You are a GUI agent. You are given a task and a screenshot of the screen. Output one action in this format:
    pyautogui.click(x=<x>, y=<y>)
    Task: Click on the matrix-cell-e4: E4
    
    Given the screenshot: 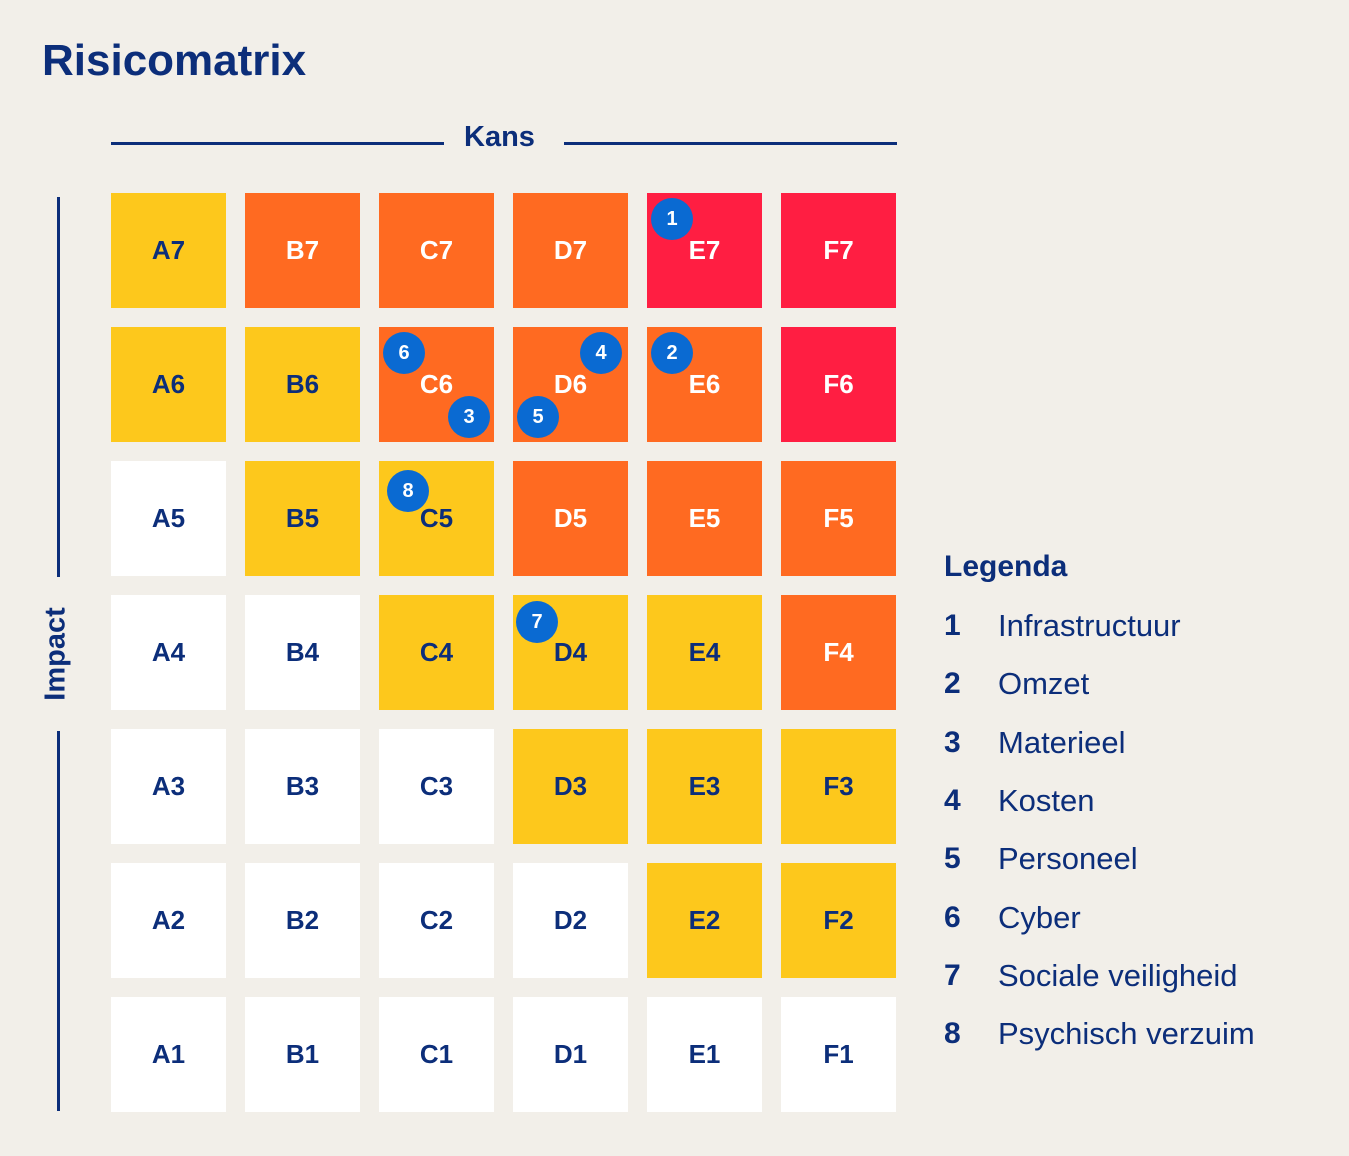 What is the action you would take?
    pyautogui.click(x=704, y=652)
    